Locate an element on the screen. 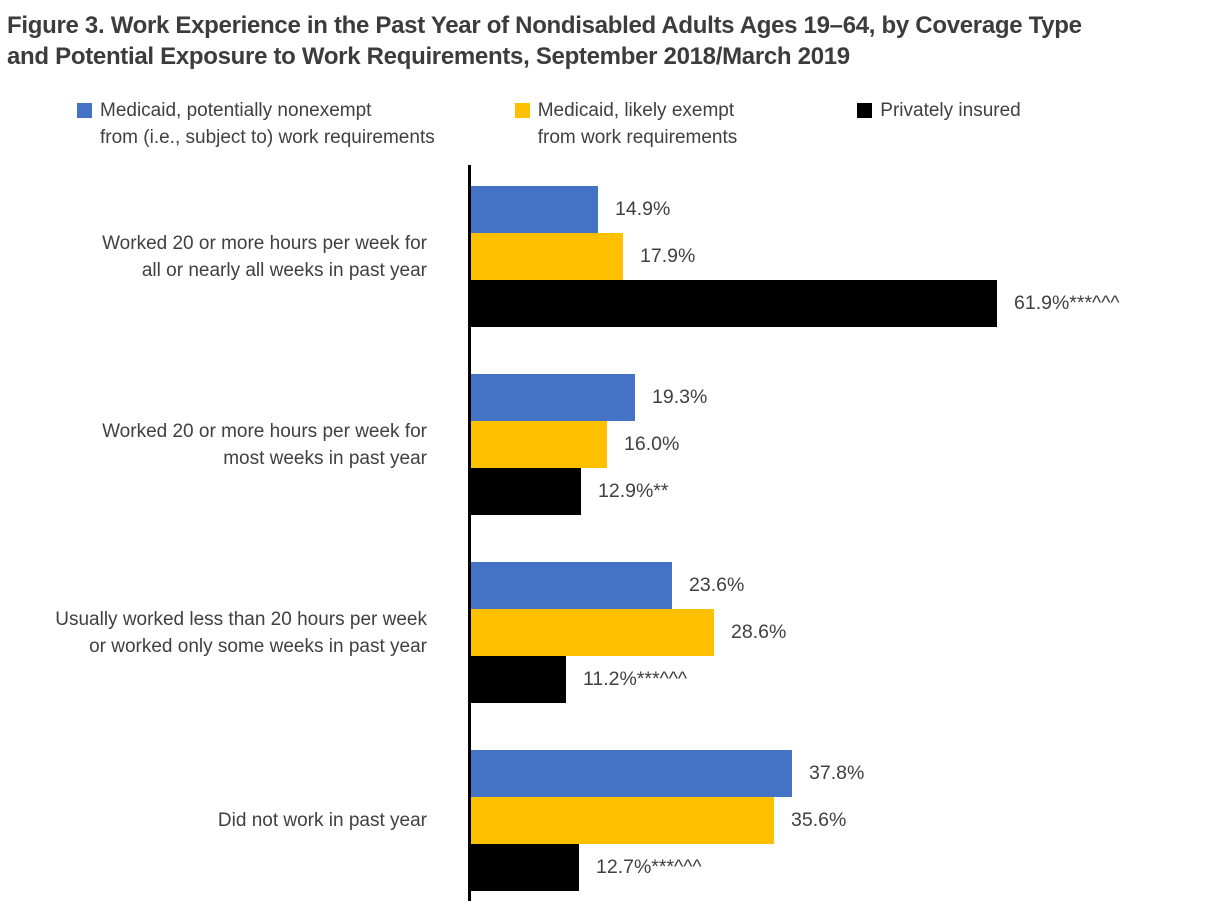  bar-row-privately-insured: 11.2%***^^^ is located at coordinates (628, 679).